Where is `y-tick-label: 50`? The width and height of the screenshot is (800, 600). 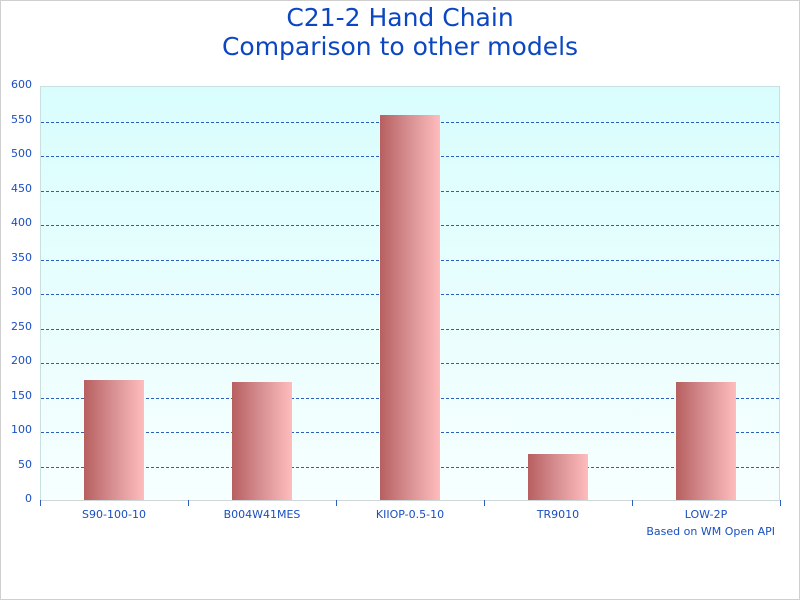 y-tick-label: 50 is located at coordinates (25, 464).